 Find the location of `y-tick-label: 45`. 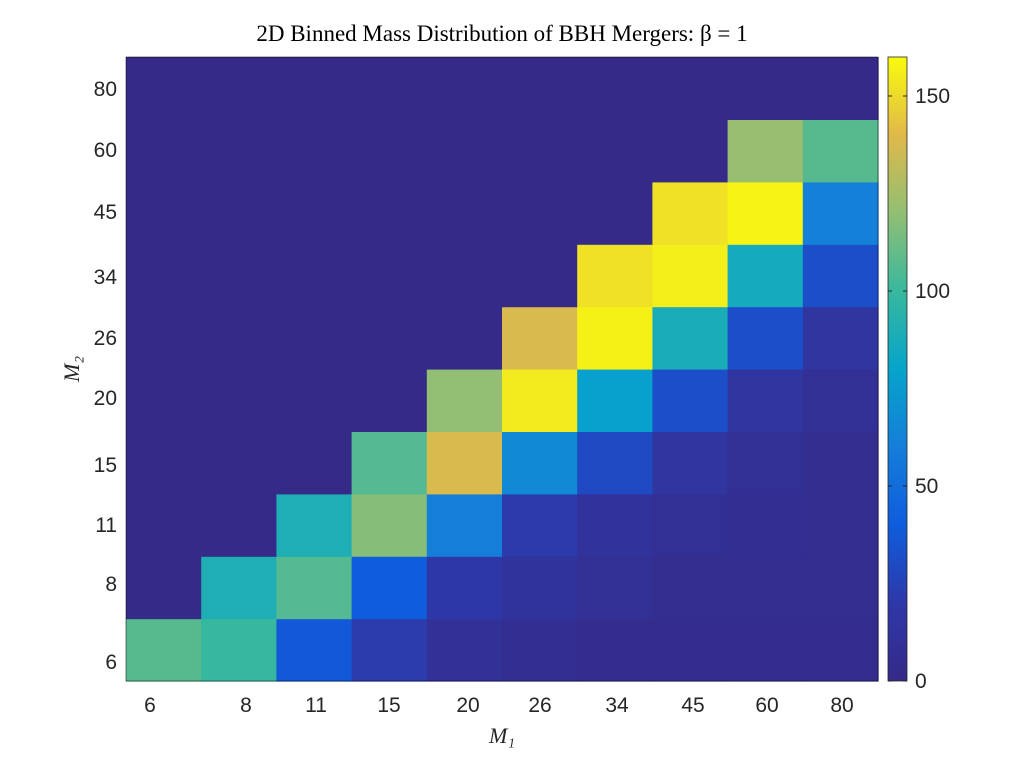

y-tick-label: 45 is located at coordinates (105, 212).